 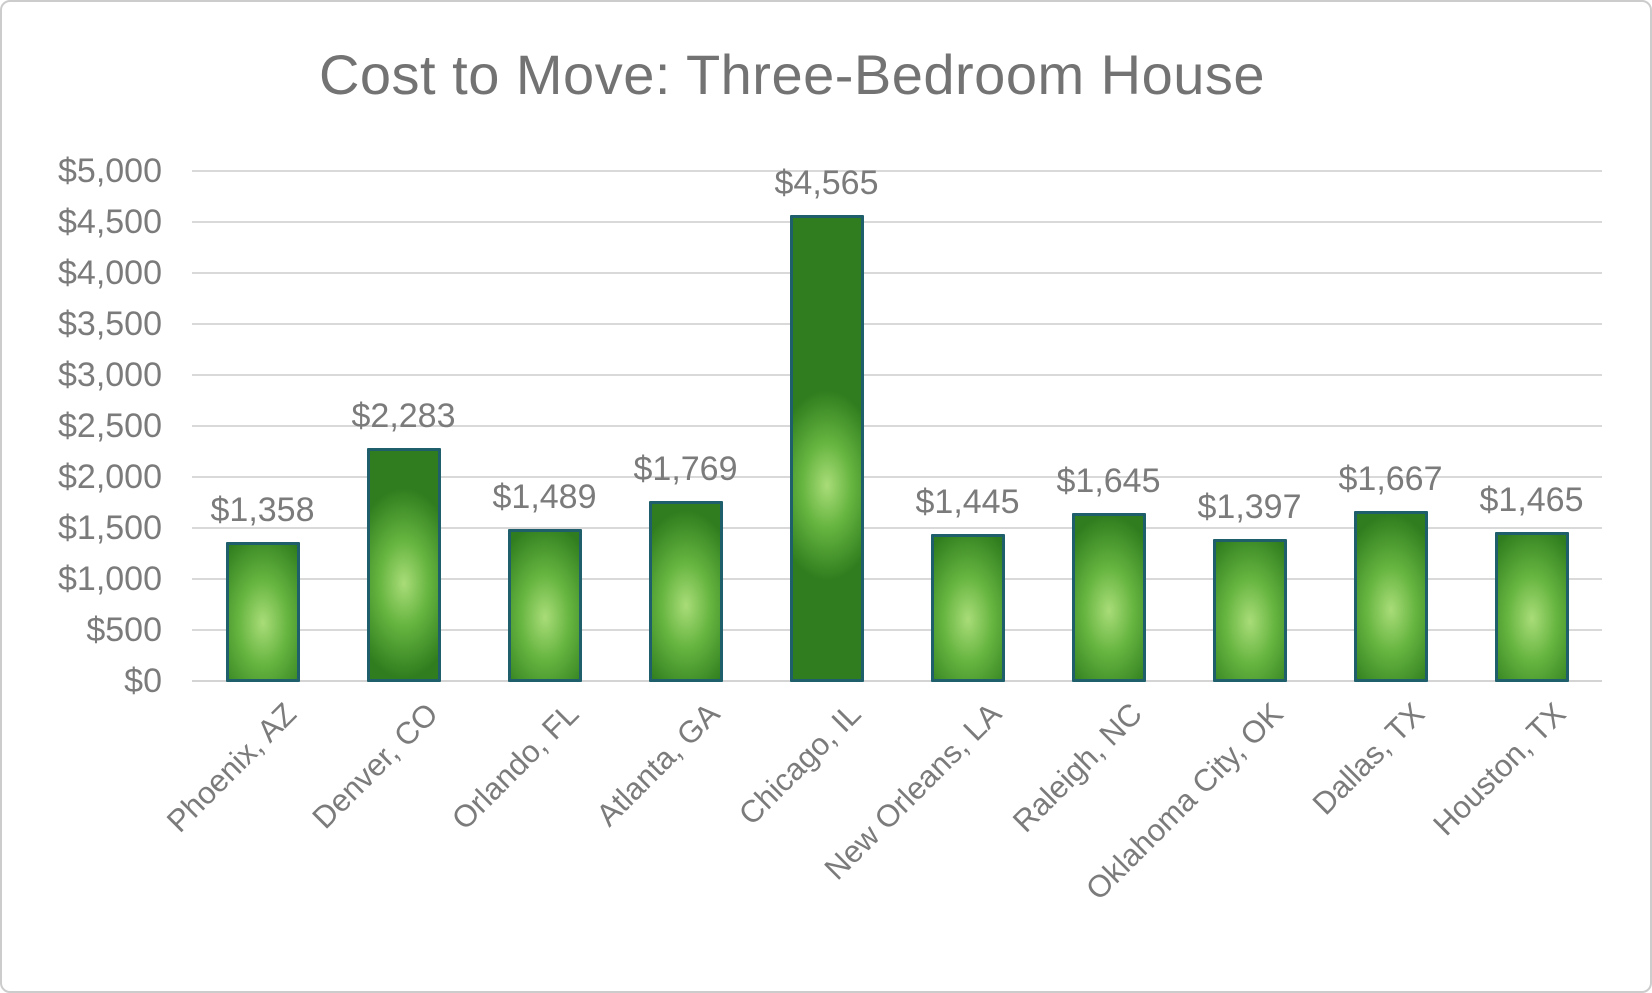 What do you see at coordinates (1390, 596) in the screenshot?
I see `bar-dallas-tx` at bounding box center [1390, 596].